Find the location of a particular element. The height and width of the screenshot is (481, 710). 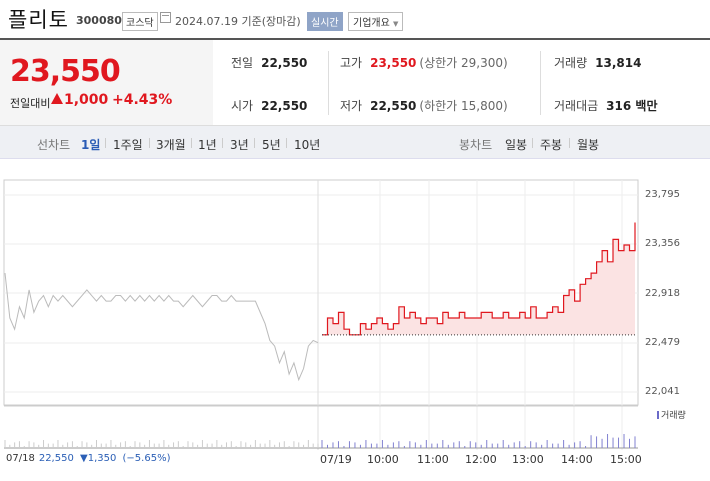

chevron-down-icon: ▼ is located at coordinates (396, 24).